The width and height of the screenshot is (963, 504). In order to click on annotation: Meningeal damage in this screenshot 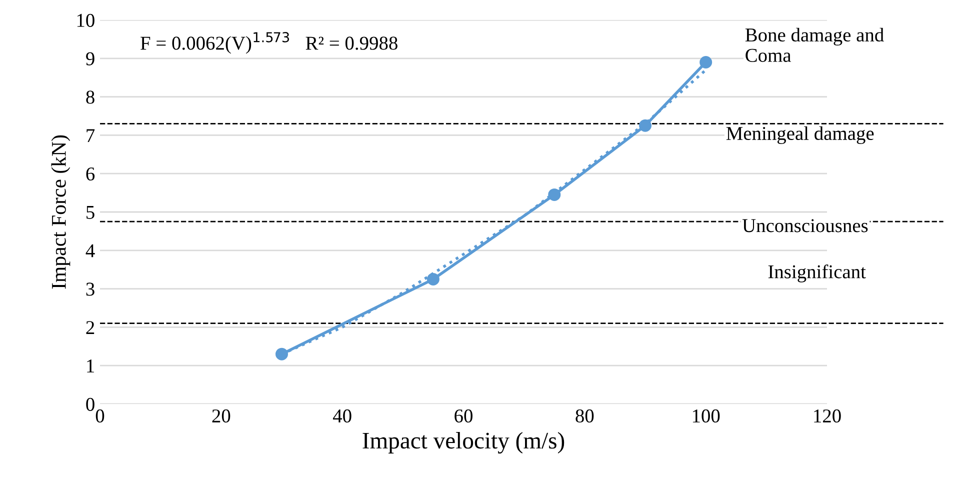, I will do `click(800, 135)`.